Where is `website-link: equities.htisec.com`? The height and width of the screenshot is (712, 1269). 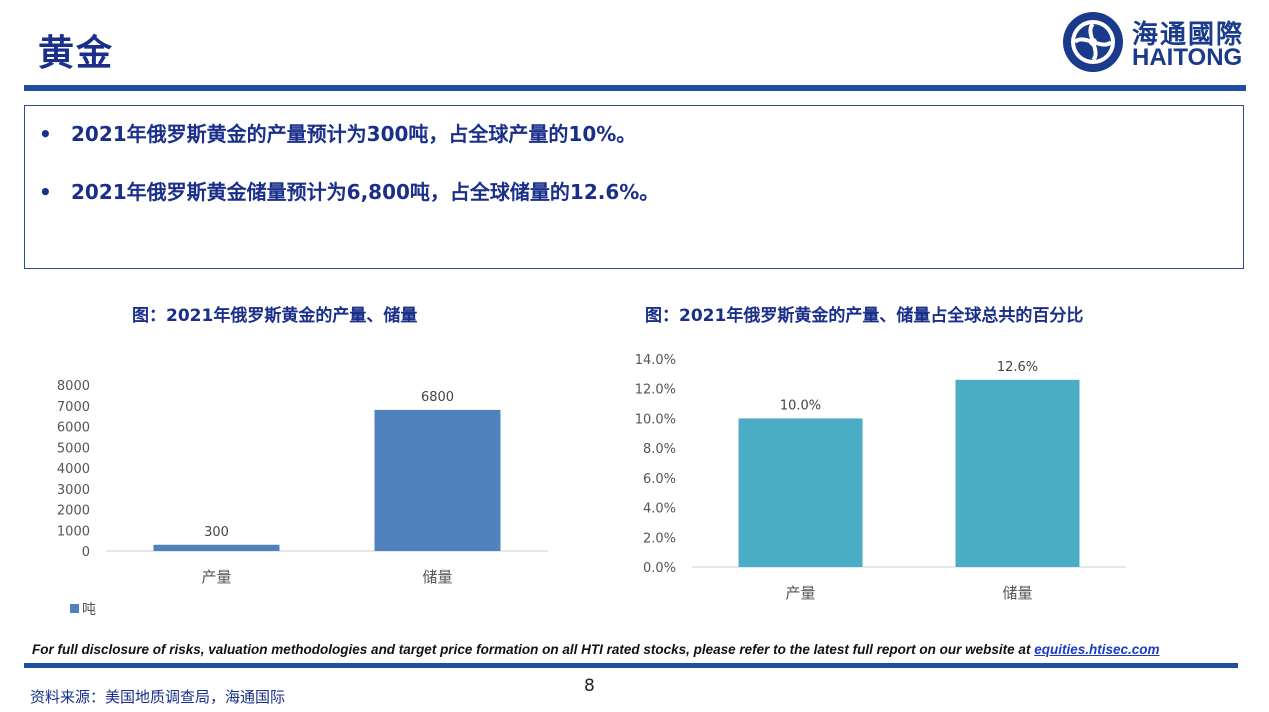 website-link: equities.htisec.com is located at coordinates (1097, 649).